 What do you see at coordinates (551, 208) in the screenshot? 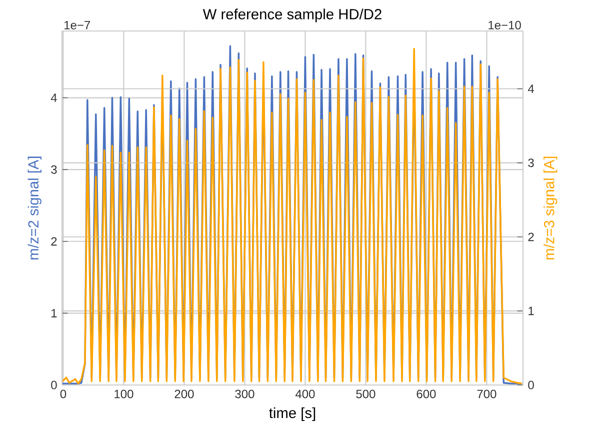
I see `y2-axis-title: m/z=3 signal [A]` at bounding box center [551, 208].